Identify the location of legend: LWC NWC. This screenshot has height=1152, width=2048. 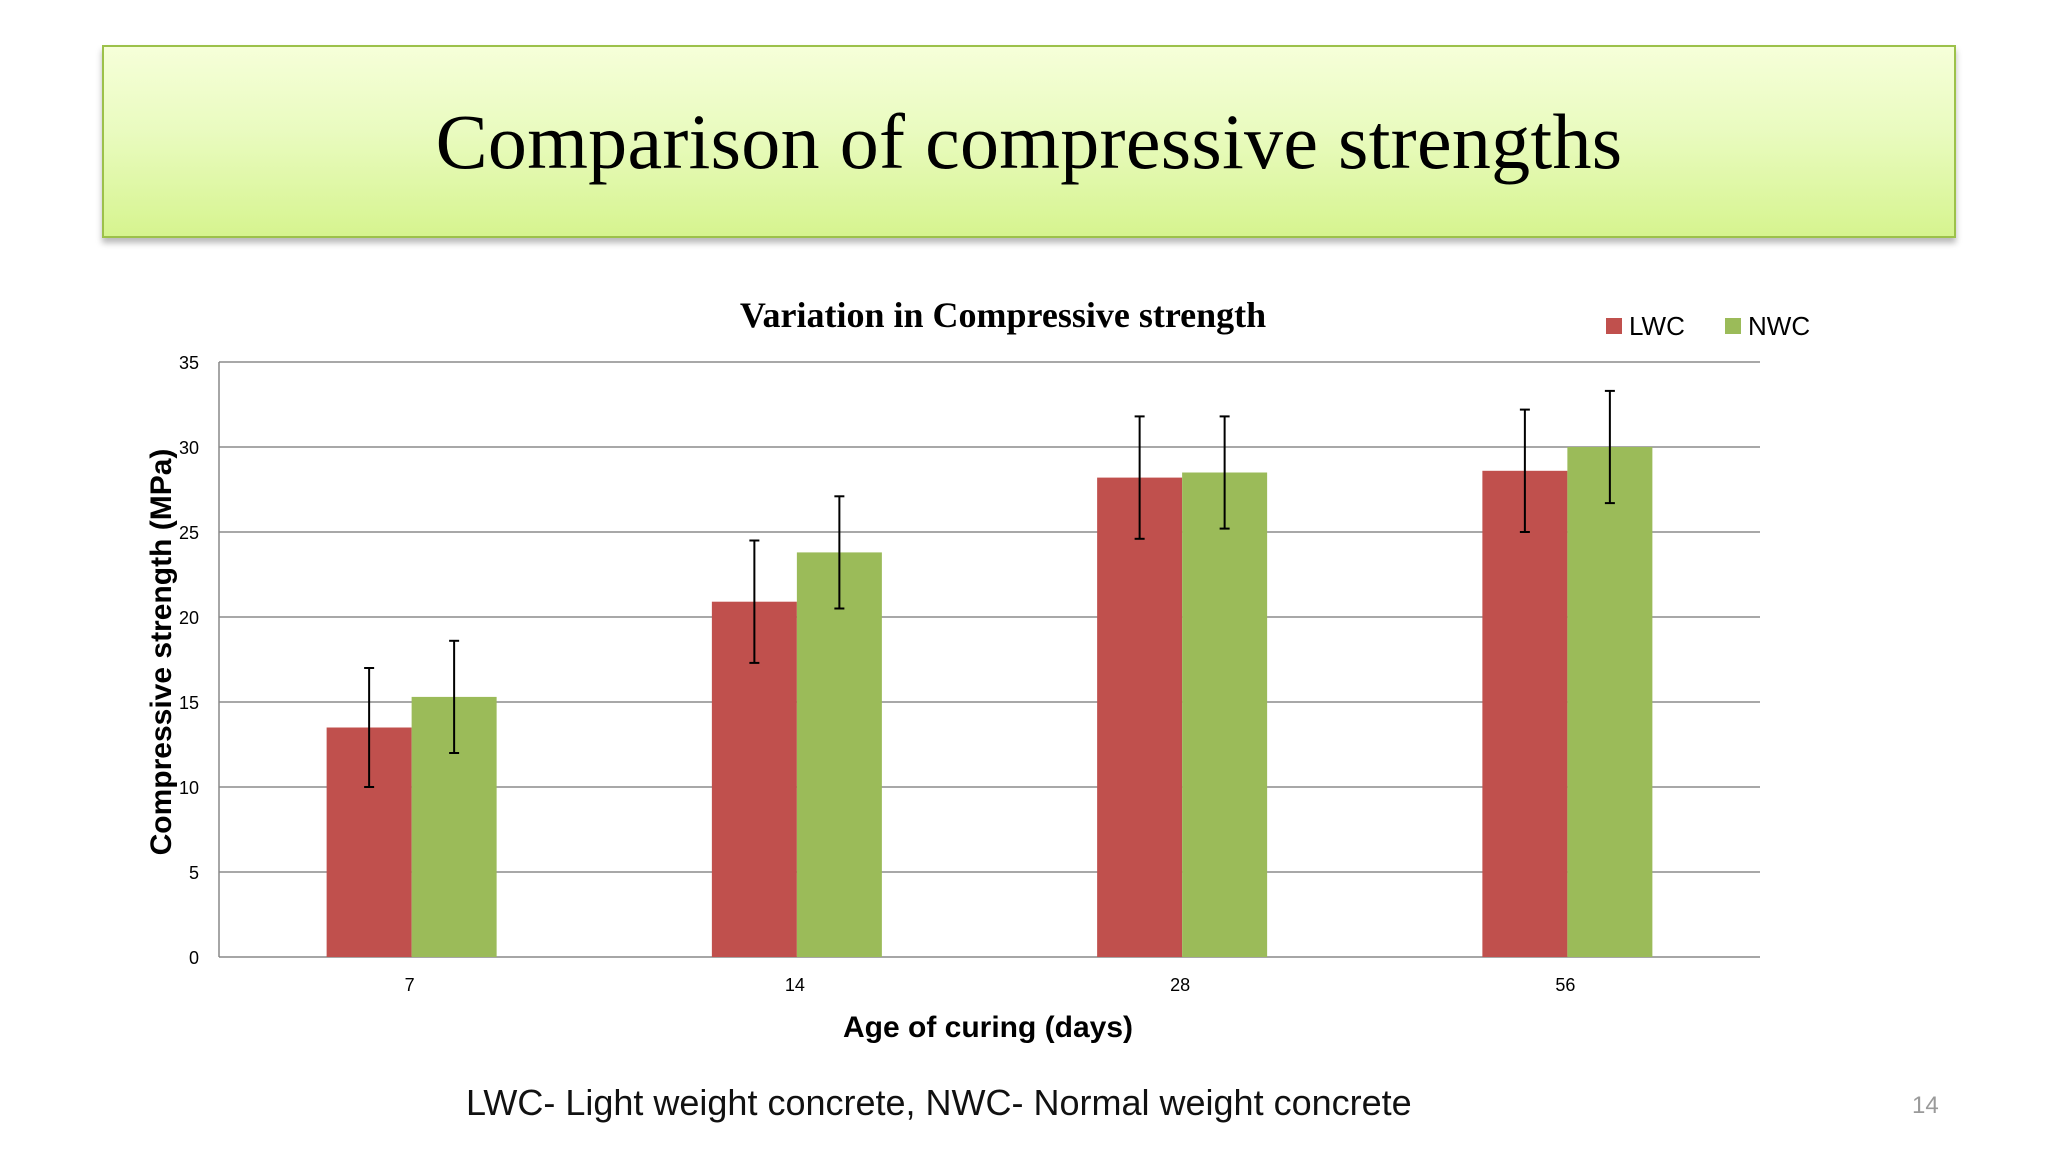
(1708, 326).